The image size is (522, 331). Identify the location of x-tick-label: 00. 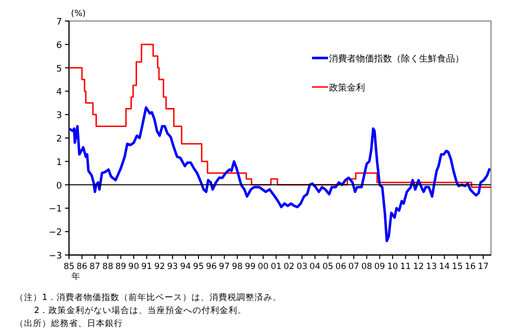
(263, 267).